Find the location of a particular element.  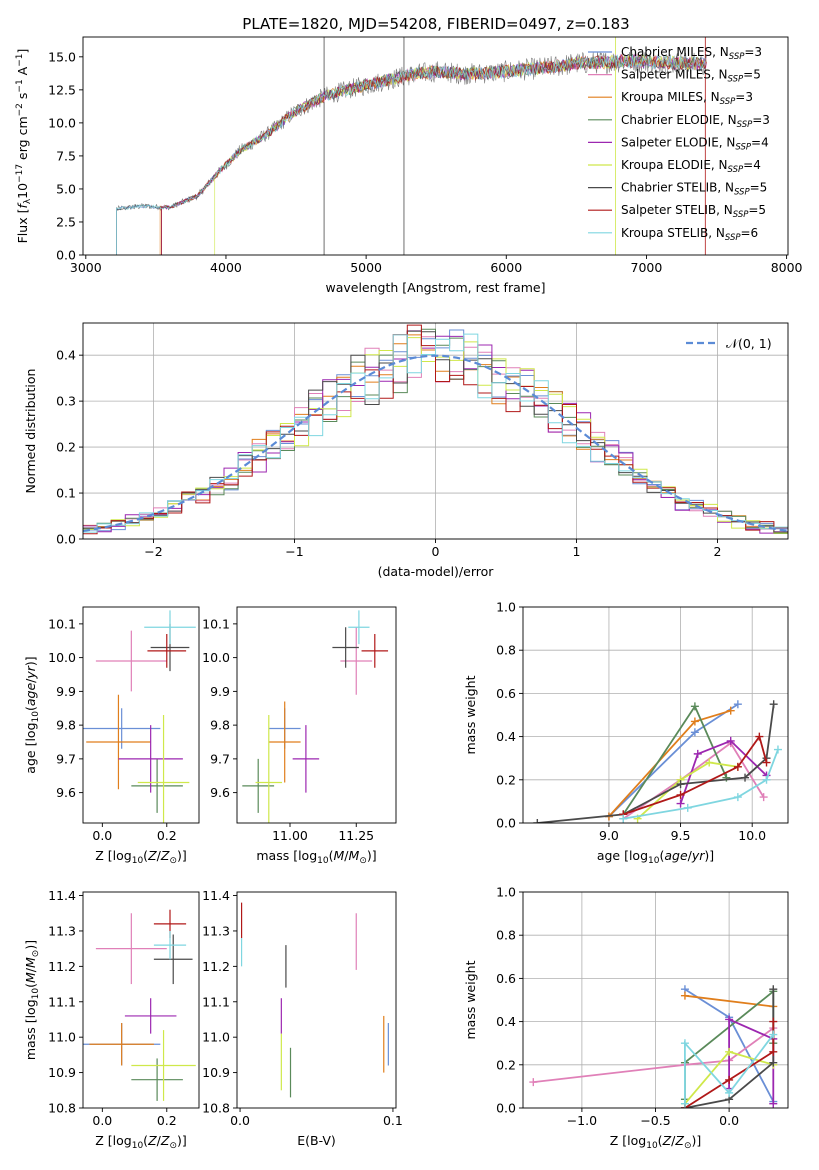

legend-label: Chabrier MILES, NSSP=3 is located at coordinates (691, 53).